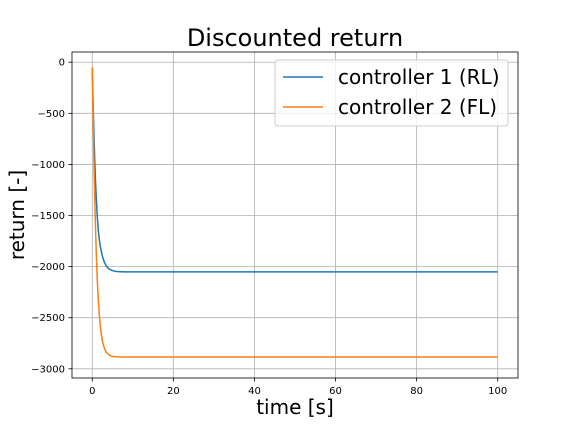  What do you see at coordinates (254, 391) in the screenshot?
I see `x-tick-label: 40` at bounding box center [254, 391].